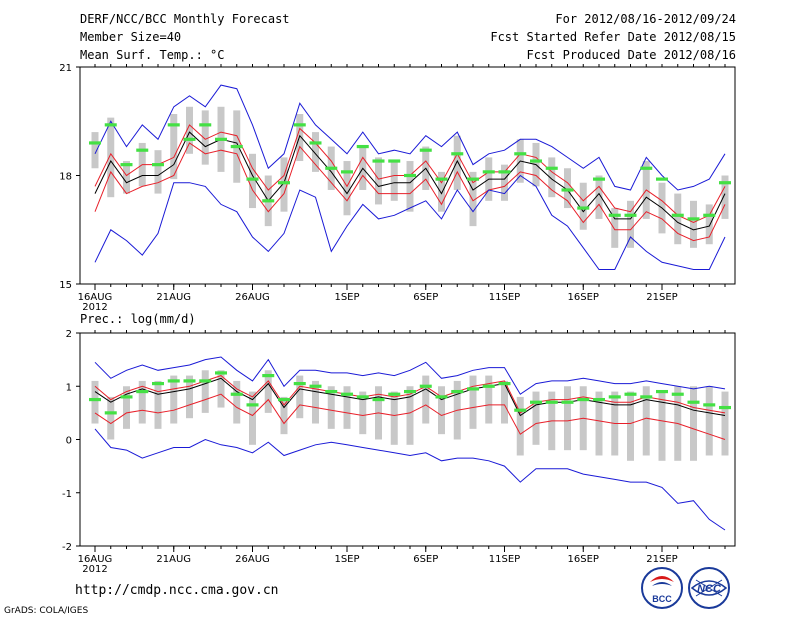  I want to click on prec-xtick-label: 16SEP, so click(583, 559).